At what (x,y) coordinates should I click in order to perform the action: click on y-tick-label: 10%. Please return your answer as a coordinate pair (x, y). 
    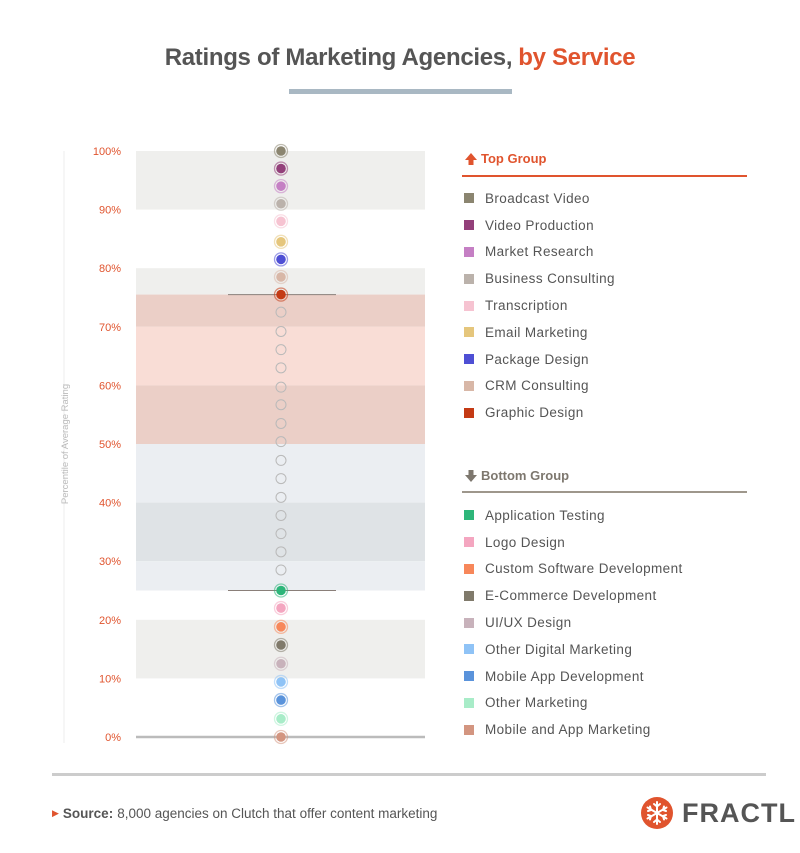
    Looking at the image, I should click on (110, 679).